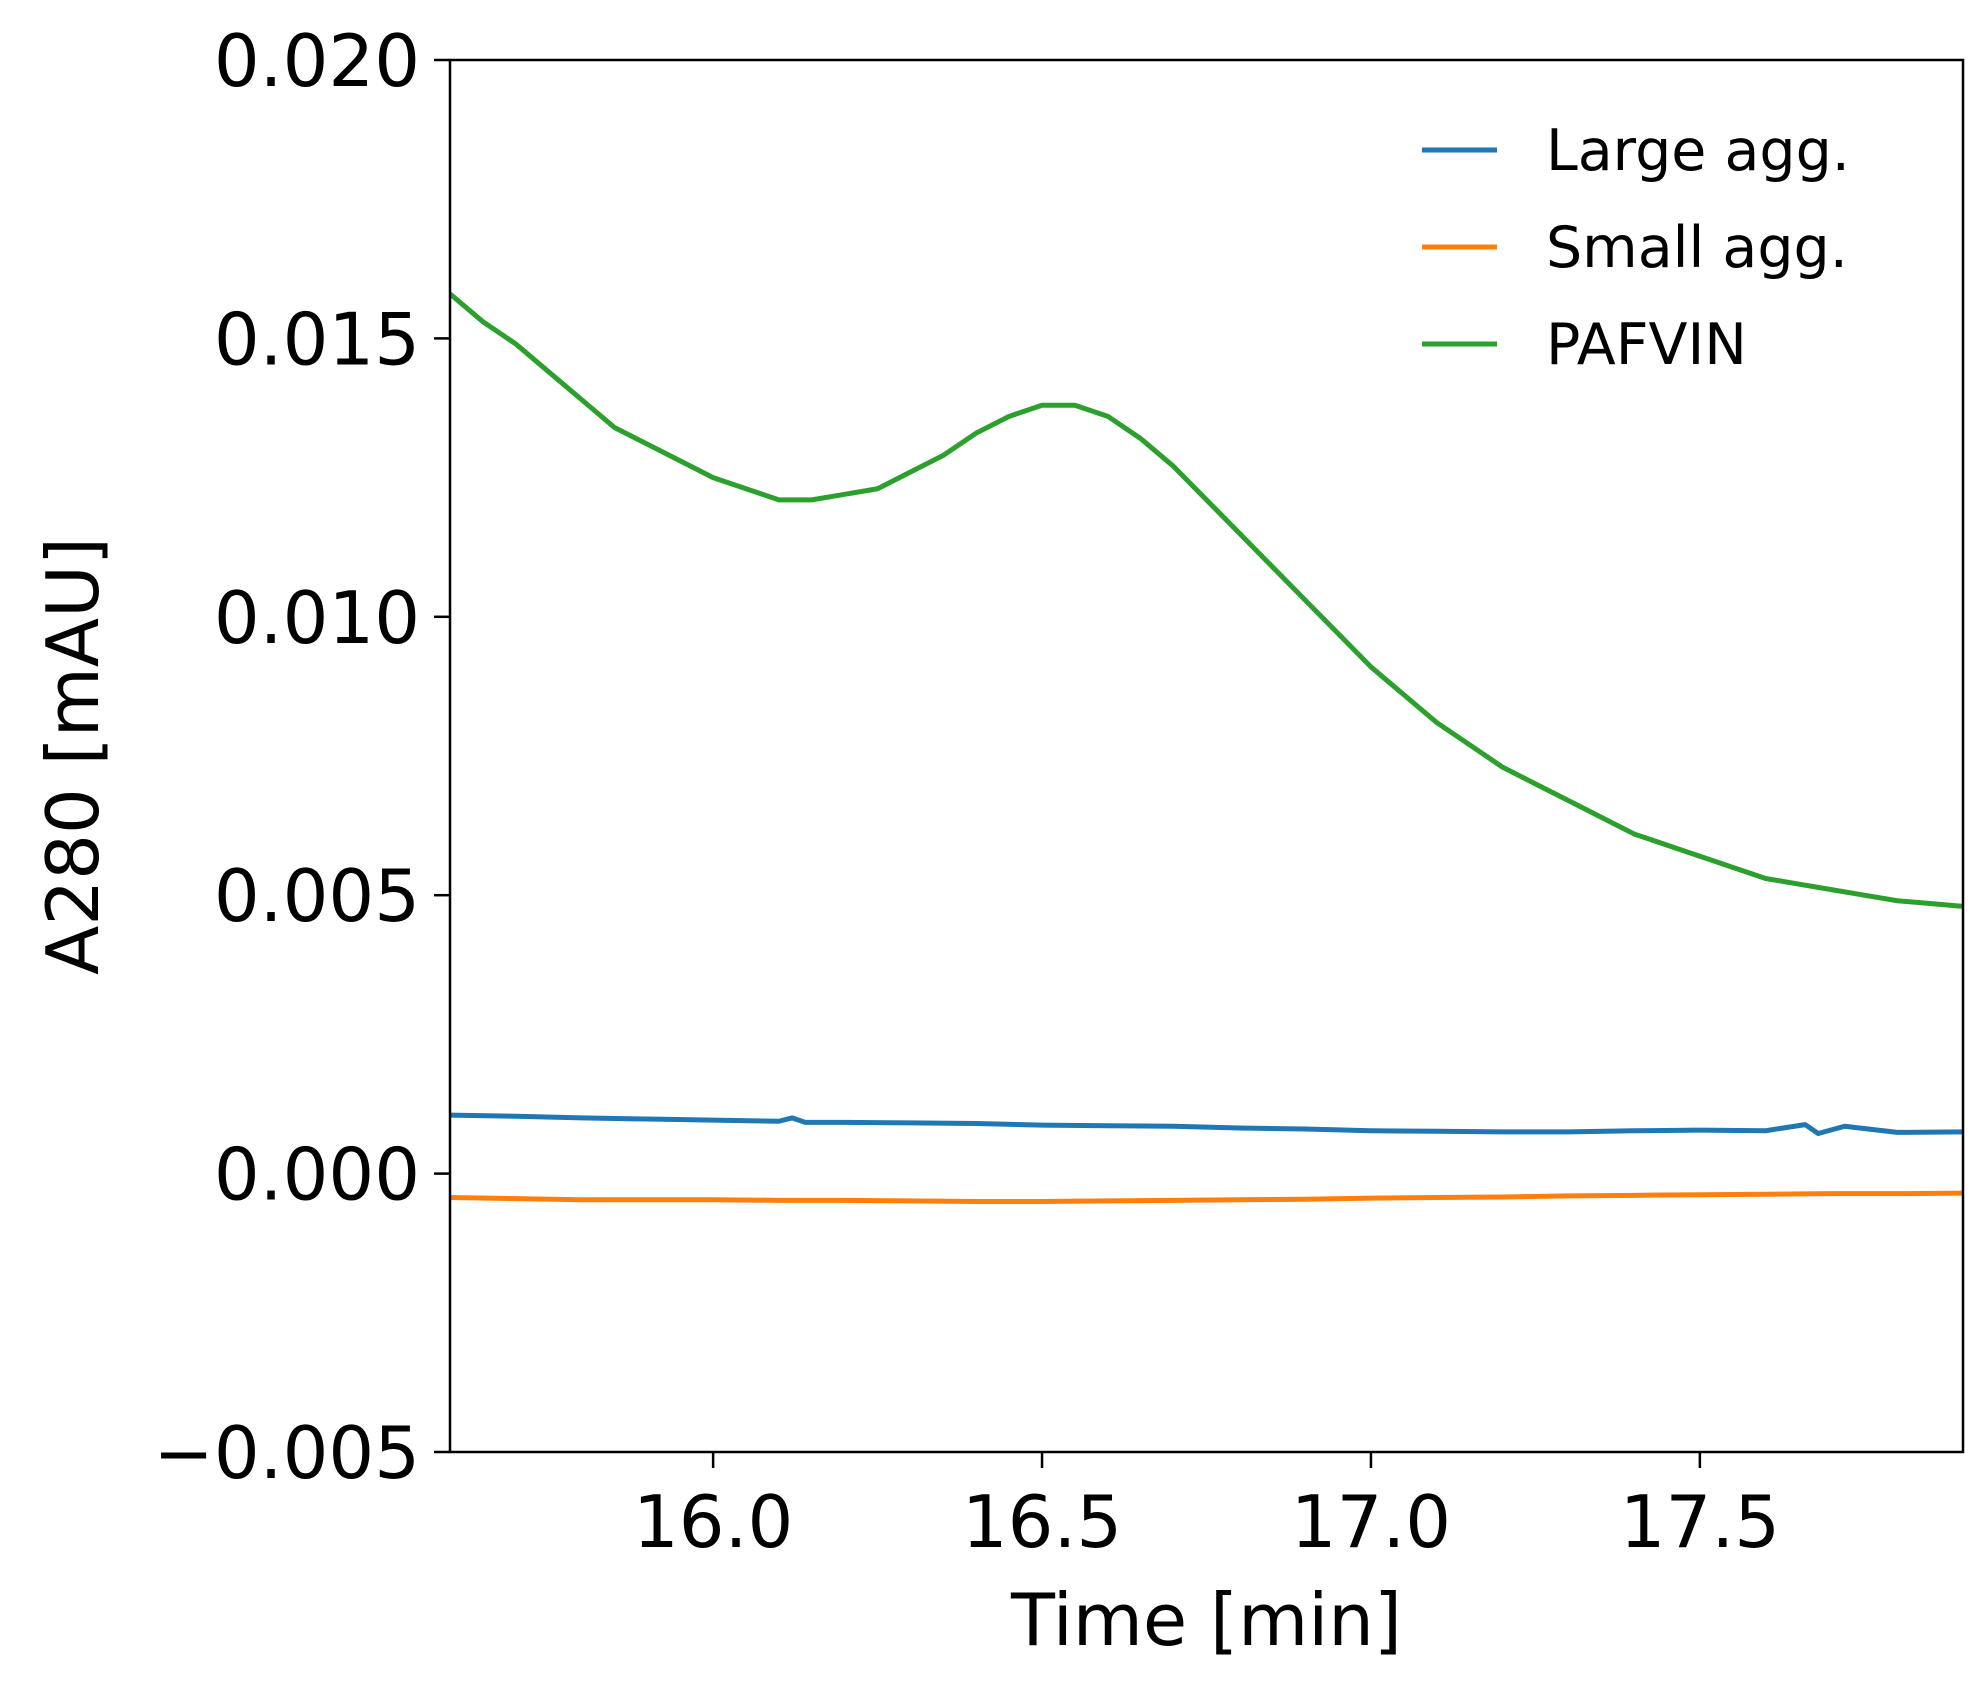  What do you see at coordinates (302, 757) in the screenshot?
I see `y-axis: −0.005 0.000 0.005 0.010 0.015 0.020` at bounding box center [302, 757].